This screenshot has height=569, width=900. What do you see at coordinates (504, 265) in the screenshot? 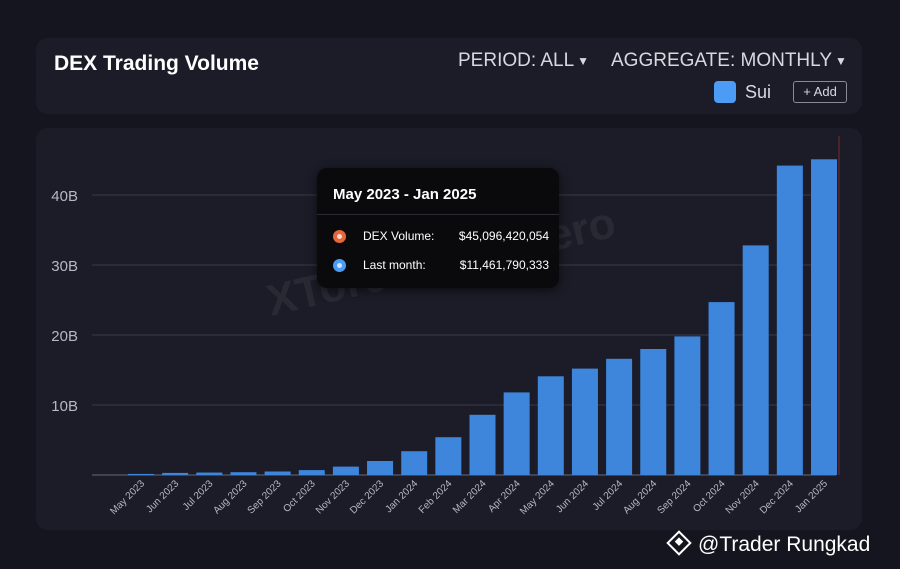
I see `tooltip-value: $11,461,790,333` at bounding box center [504, 265].